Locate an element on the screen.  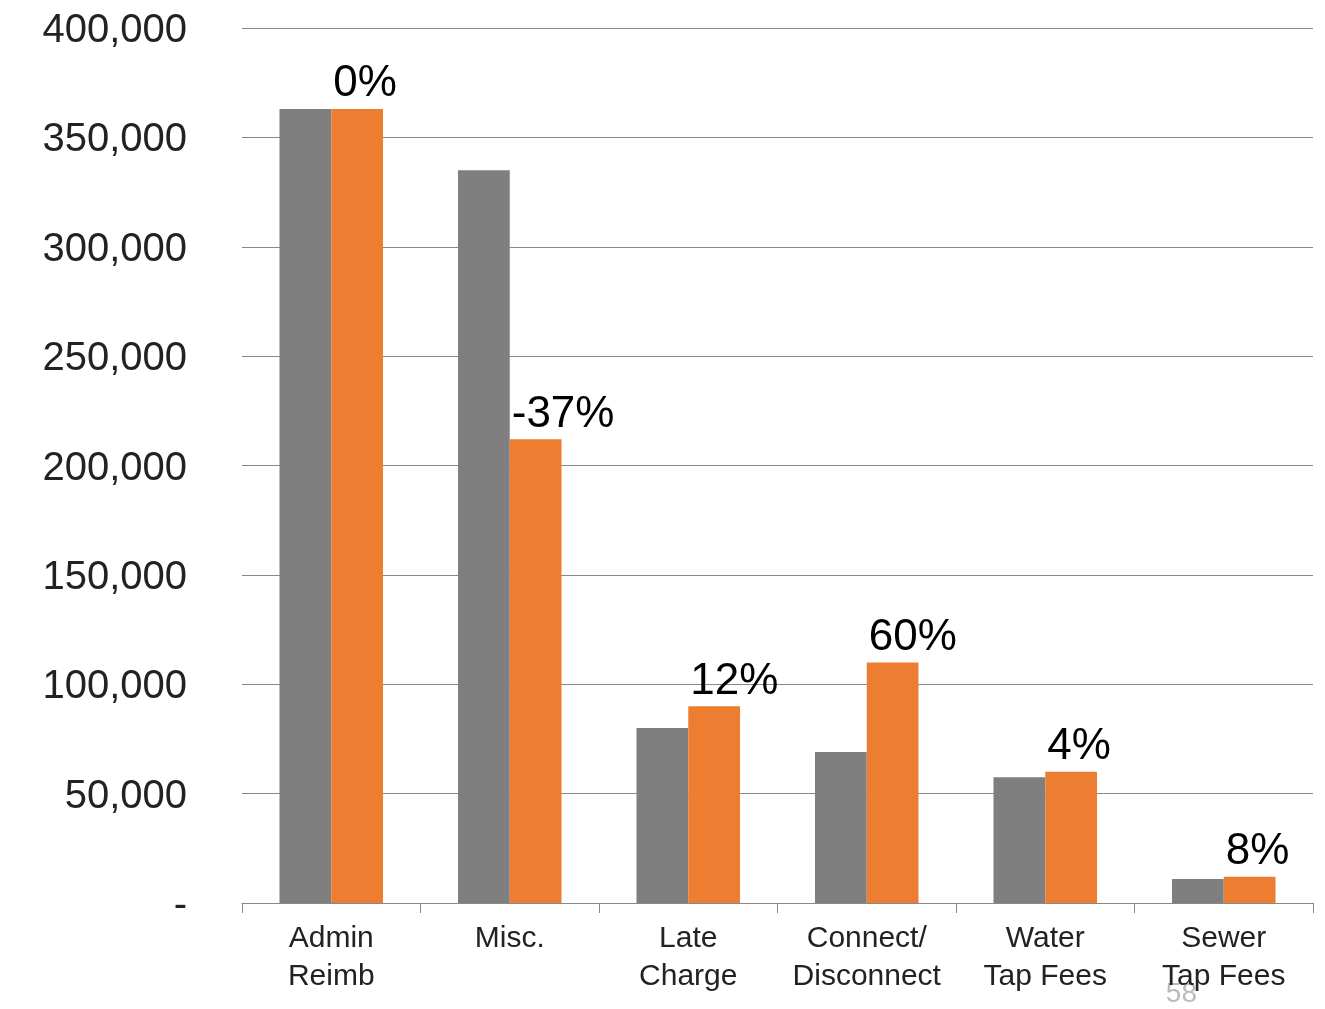
annotation: 12% is located at coordinates (734, 678).